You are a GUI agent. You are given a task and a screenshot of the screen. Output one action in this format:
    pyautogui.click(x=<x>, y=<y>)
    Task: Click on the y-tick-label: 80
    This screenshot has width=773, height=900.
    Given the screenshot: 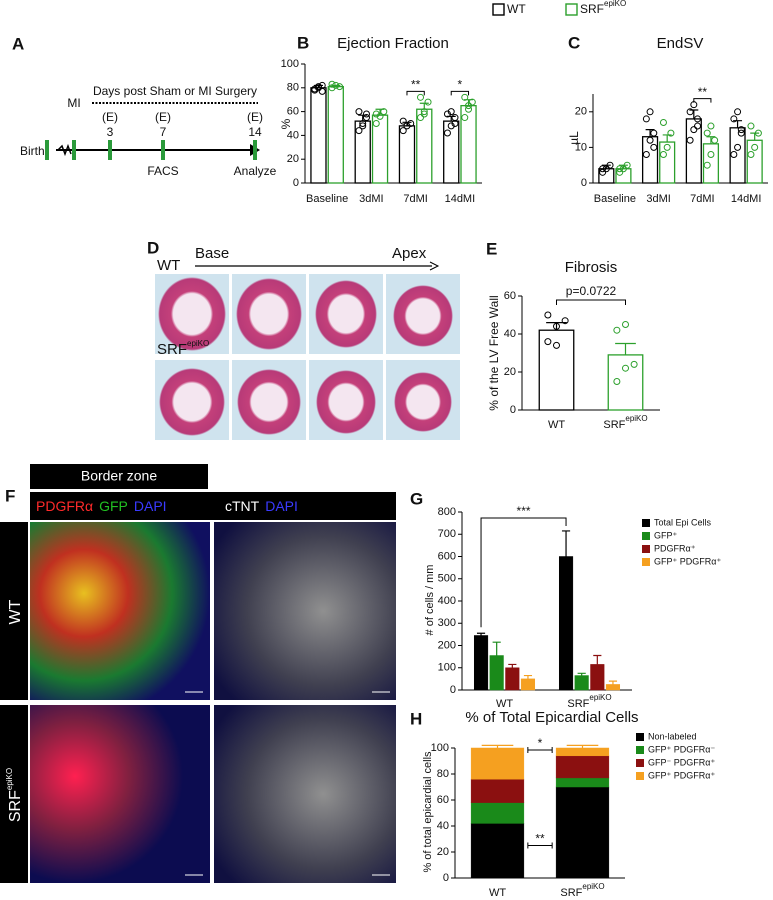 What is the action you would take?
    pyautogui.click(x=293, y=88)
    